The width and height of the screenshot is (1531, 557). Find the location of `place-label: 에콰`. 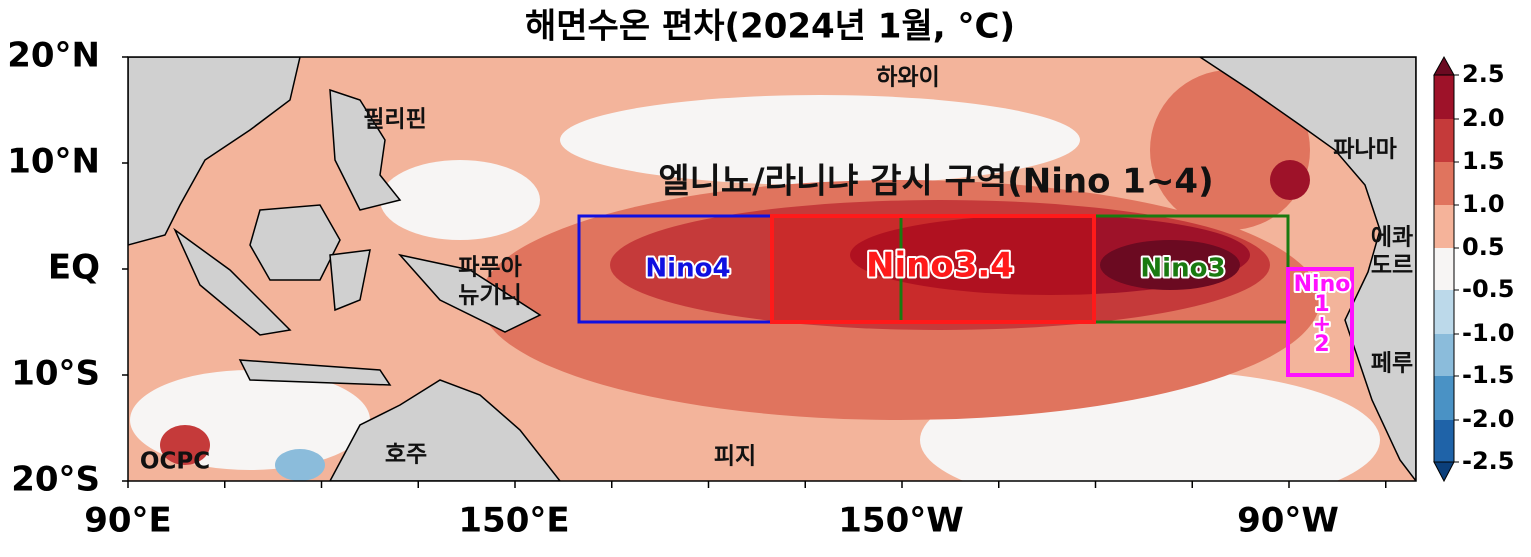

place-label: 에콰 is located at coordinates (1392, 238).